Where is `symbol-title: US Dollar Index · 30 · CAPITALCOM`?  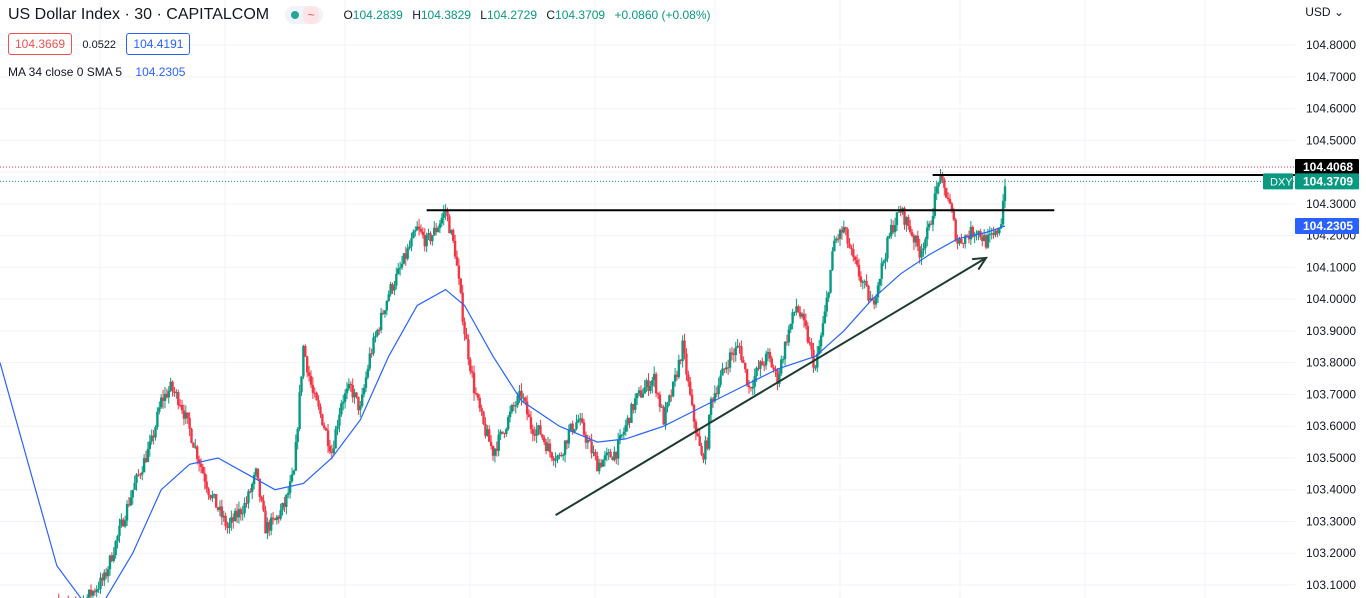
symbol-title: US Dollar Index · 30 · CAPITALCOM is located at coordinates (139, 14).